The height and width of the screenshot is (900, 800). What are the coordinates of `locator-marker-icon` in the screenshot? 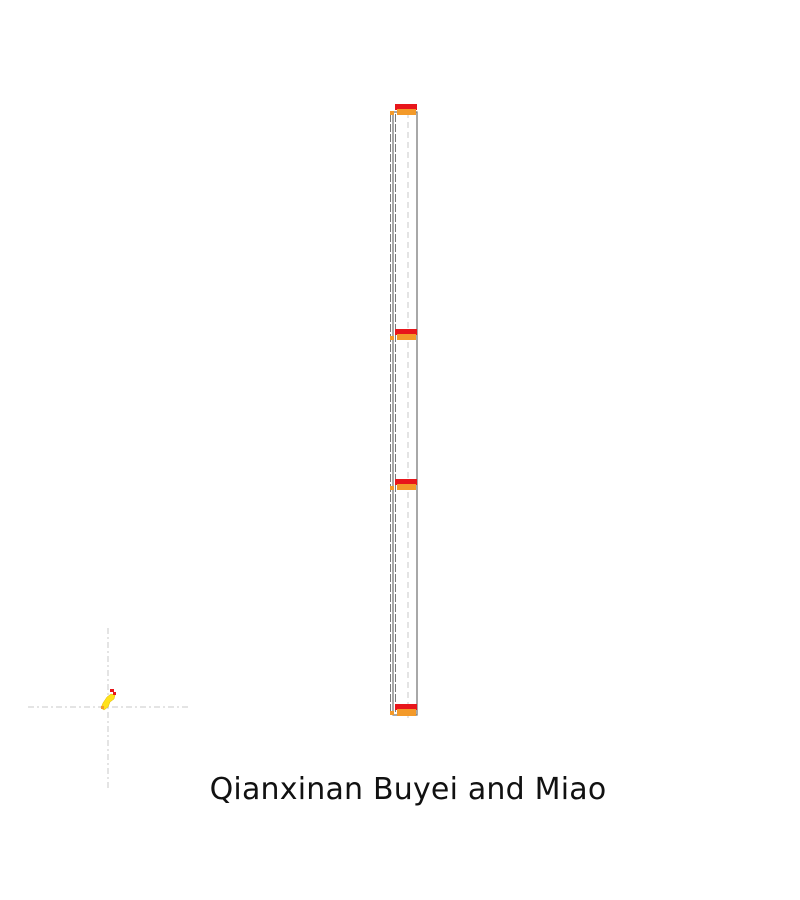 It's located at (108, 700).